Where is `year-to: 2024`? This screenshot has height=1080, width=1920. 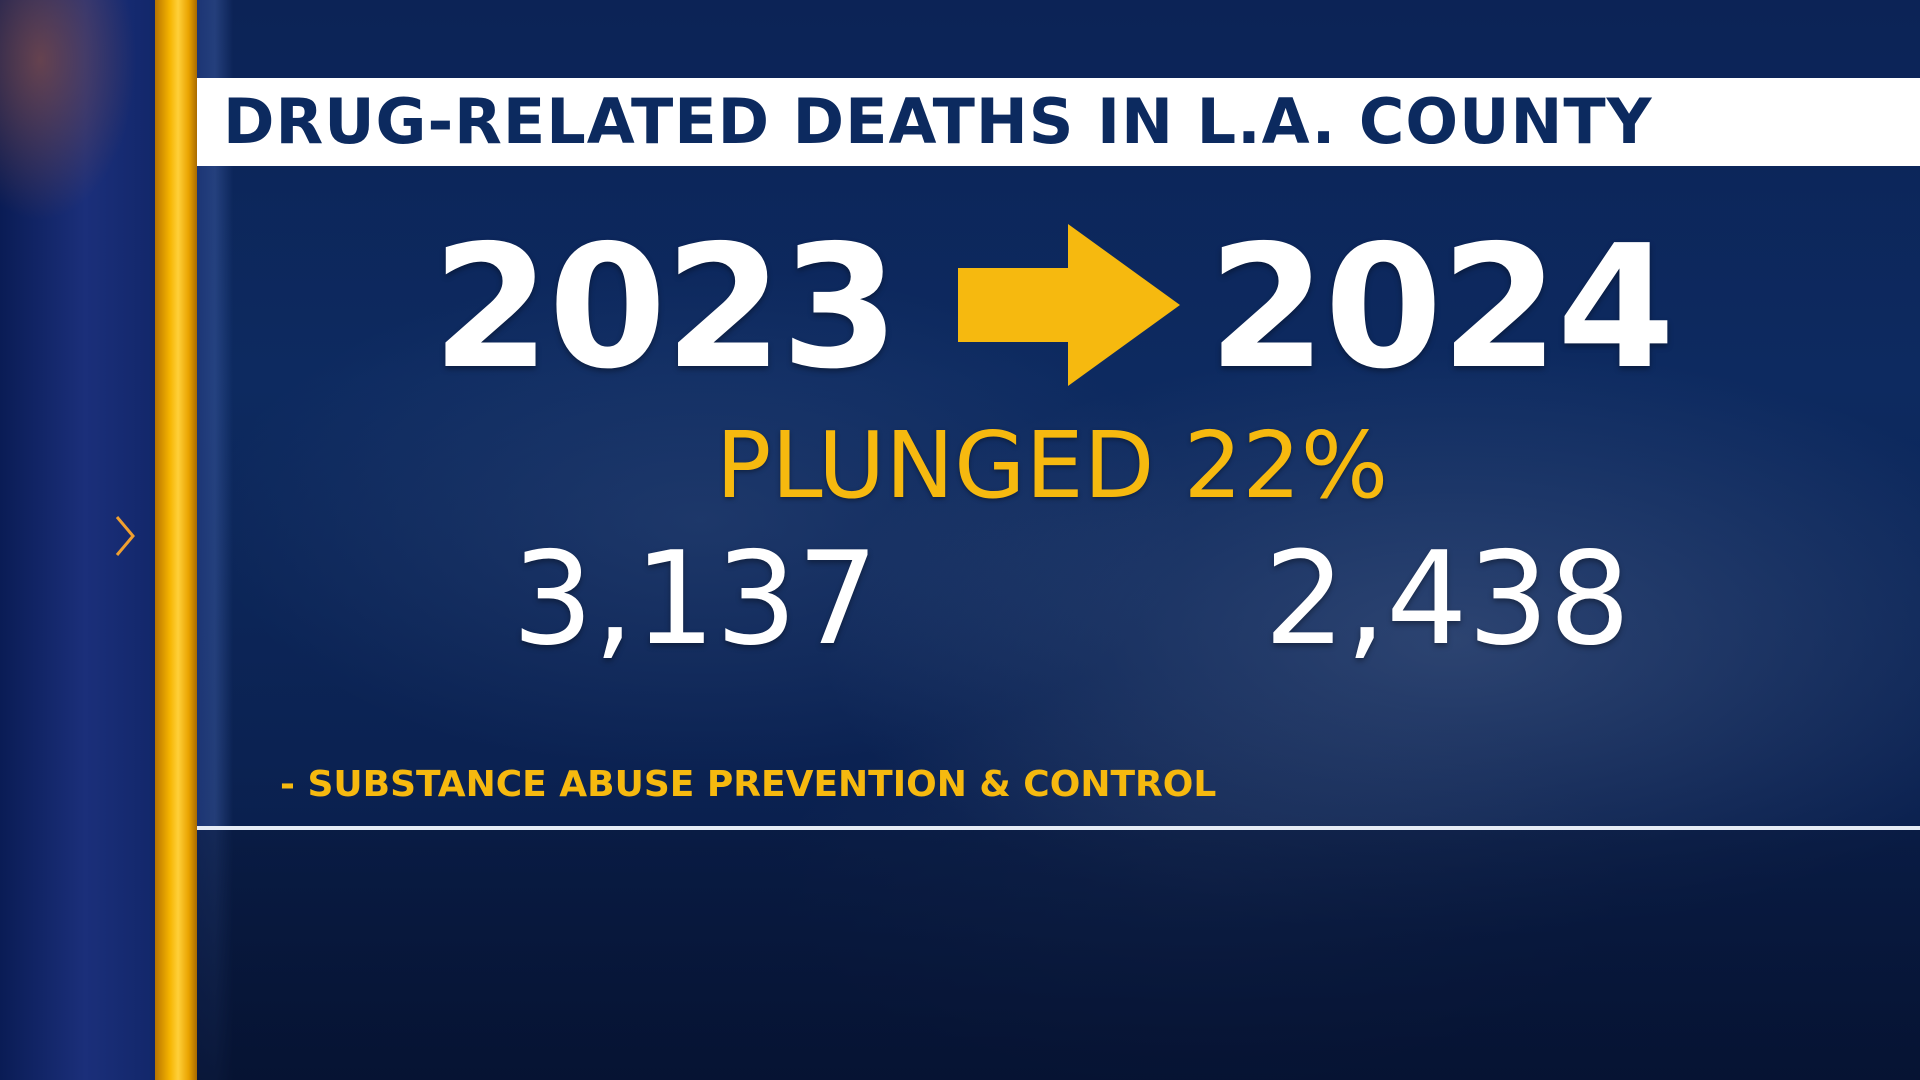
year-to: 2024 is located at coordinates (1441, 308).